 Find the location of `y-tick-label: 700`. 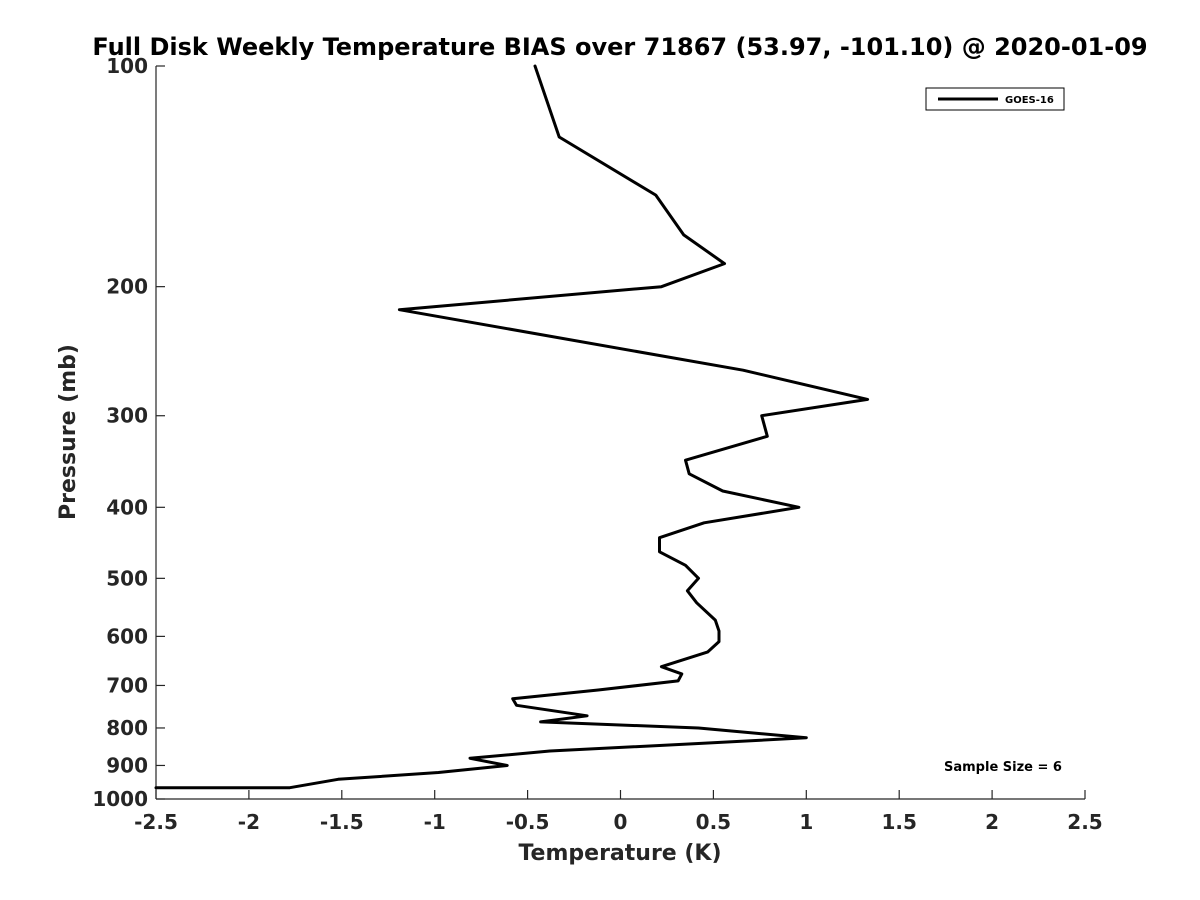

y-tick-label: 700 is located at coordinates (127, 685).